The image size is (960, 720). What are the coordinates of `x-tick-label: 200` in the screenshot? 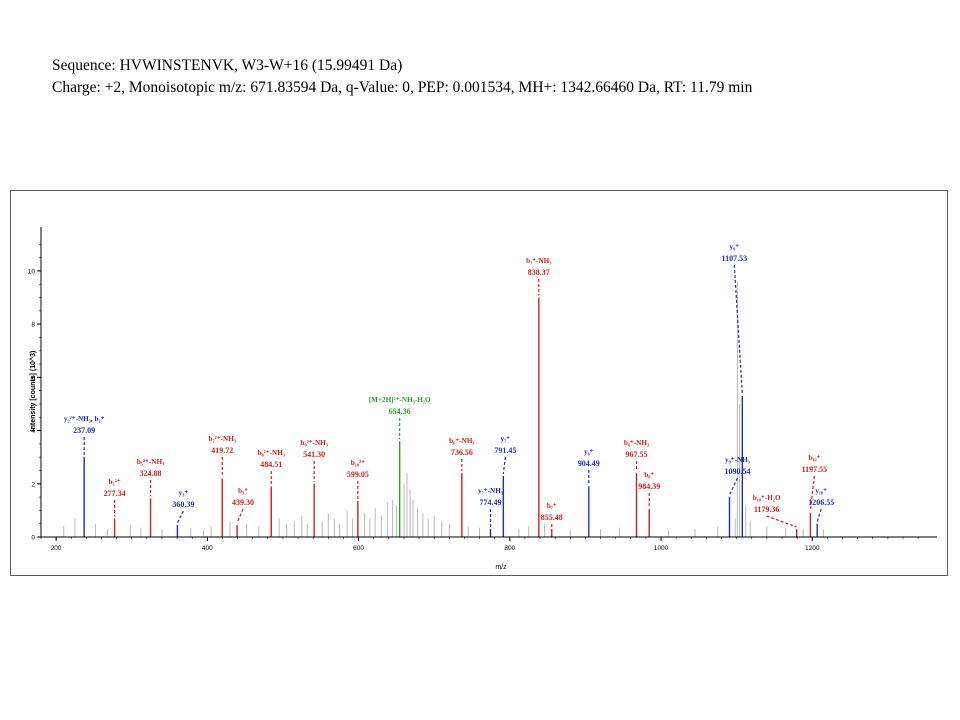 It's located at (56, 548).